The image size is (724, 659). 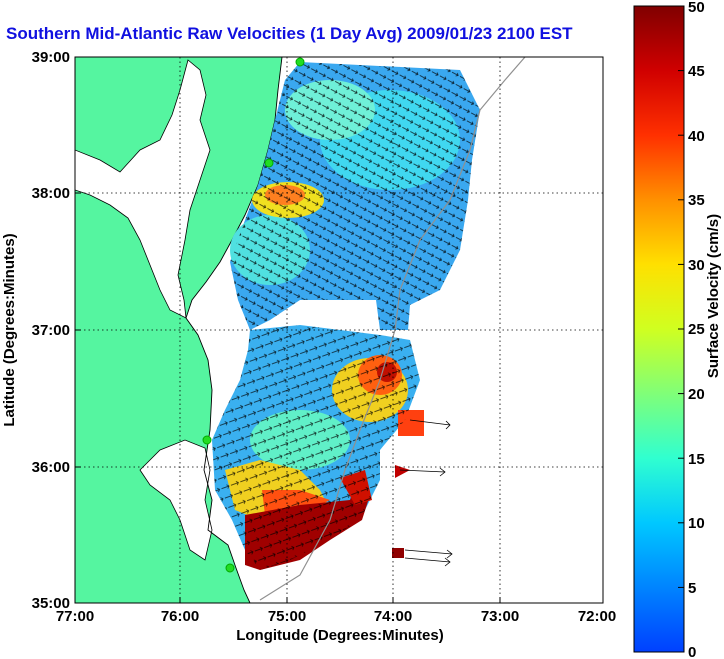 What do you see at coordinates (696, 8) in the screenshot?
I see `colorbar-tick: 50` at bounding box center [696, 8].